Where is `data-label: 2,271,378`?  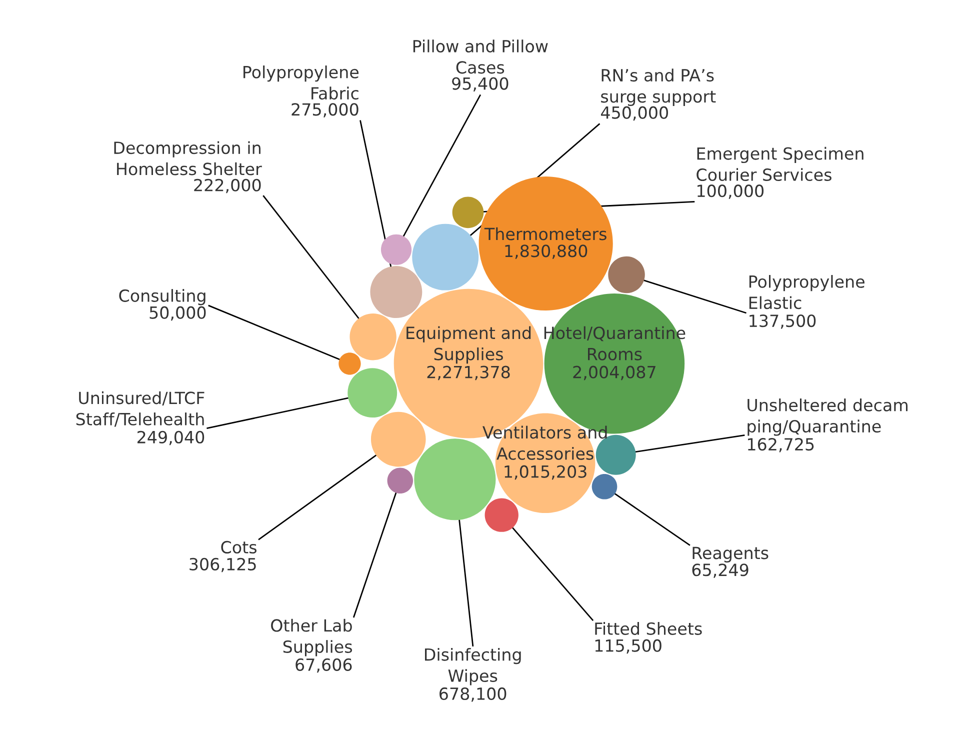
data-label: 2,271,378 is located at coordinates (468, 373).